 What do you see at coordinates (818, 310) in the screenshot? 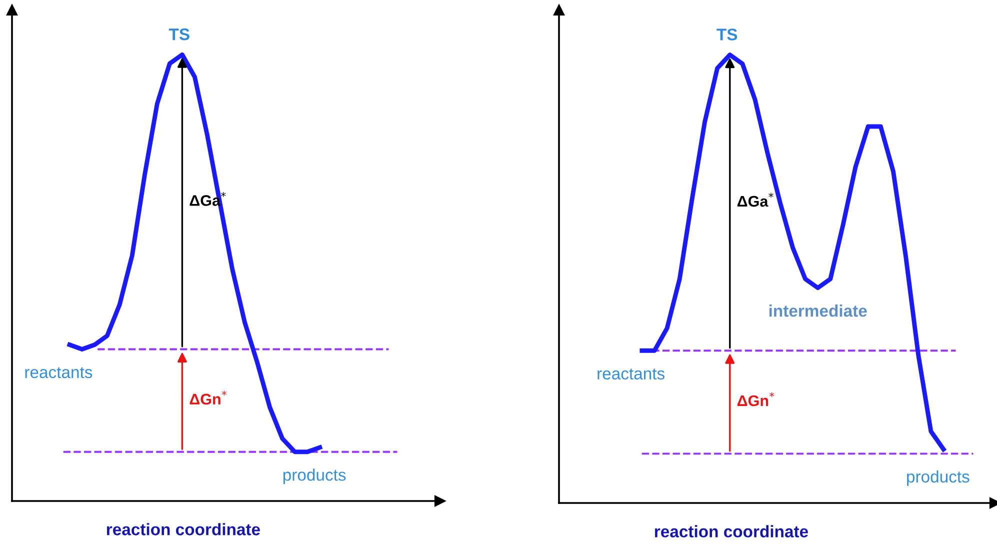
I see `annotation: intermediate` at bounding box center [818, 310].